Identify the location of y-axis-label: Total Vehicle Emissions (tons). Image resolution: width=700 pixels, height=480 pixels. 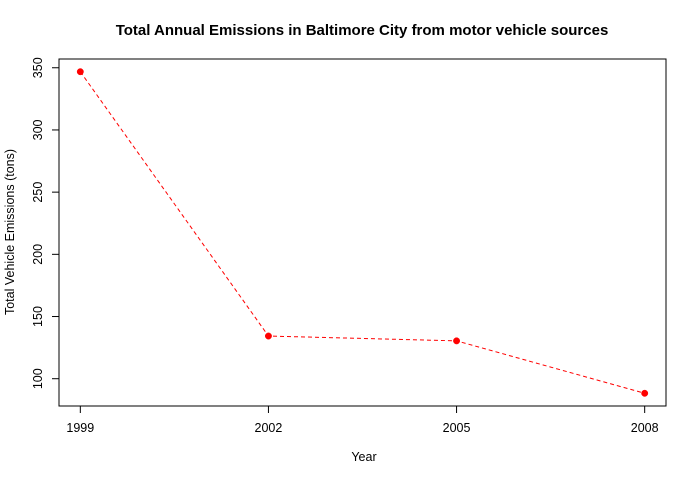
(10, 232).